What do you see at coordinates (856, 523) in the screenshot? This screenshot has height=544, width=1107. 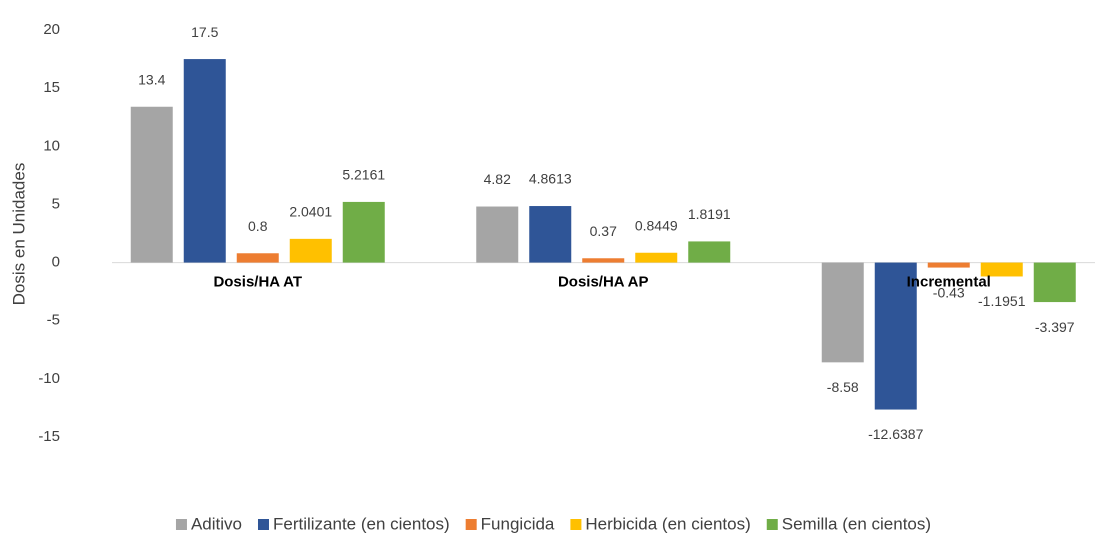 I see `legend-label: Semilla (en cientos)` at bounding box center [856, 523].